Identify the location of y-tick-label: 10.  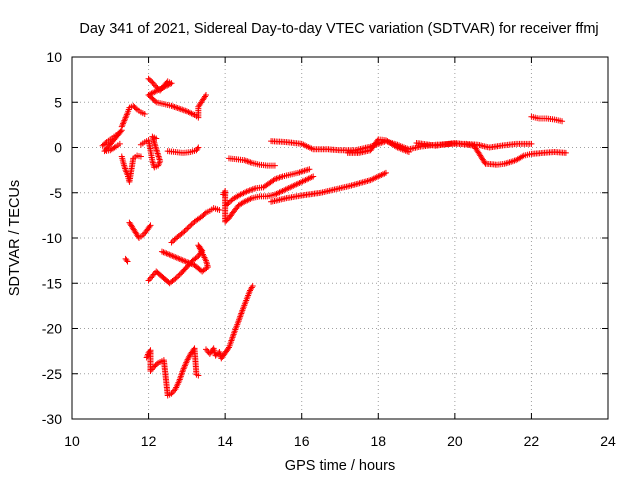
(54, 57).